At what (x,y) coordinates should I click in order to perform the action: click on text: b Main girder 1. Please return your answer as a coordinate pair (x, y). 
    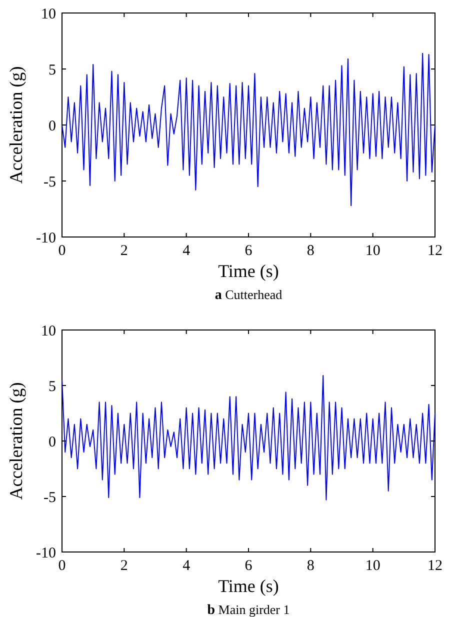
    Looking at the image, I should click on (248, 609).